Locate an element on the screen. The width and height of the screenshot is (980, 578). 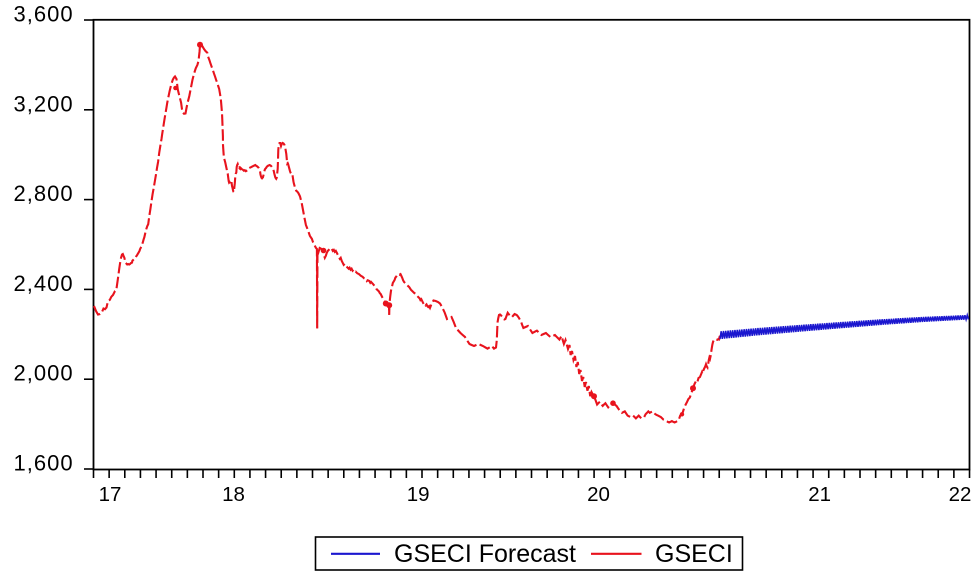
svg-text: 1,600 is located at coordinates (44, 463).